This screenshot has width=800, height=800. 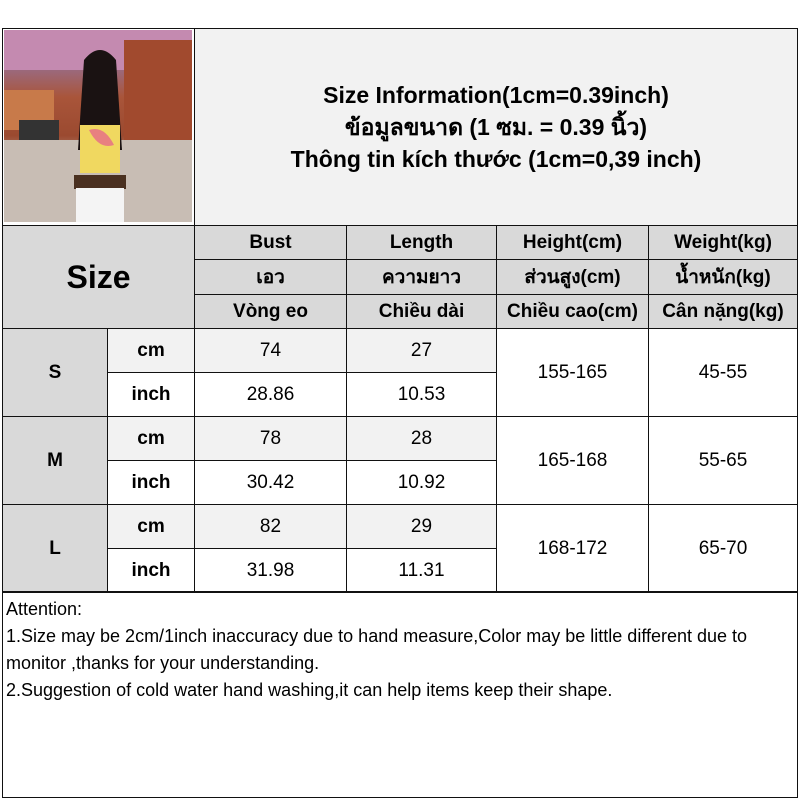 What do you see at coordinates (270, 482) in the screenshot?
I see `m-bust-inch: 30.42` at bounding box center [270, 482].